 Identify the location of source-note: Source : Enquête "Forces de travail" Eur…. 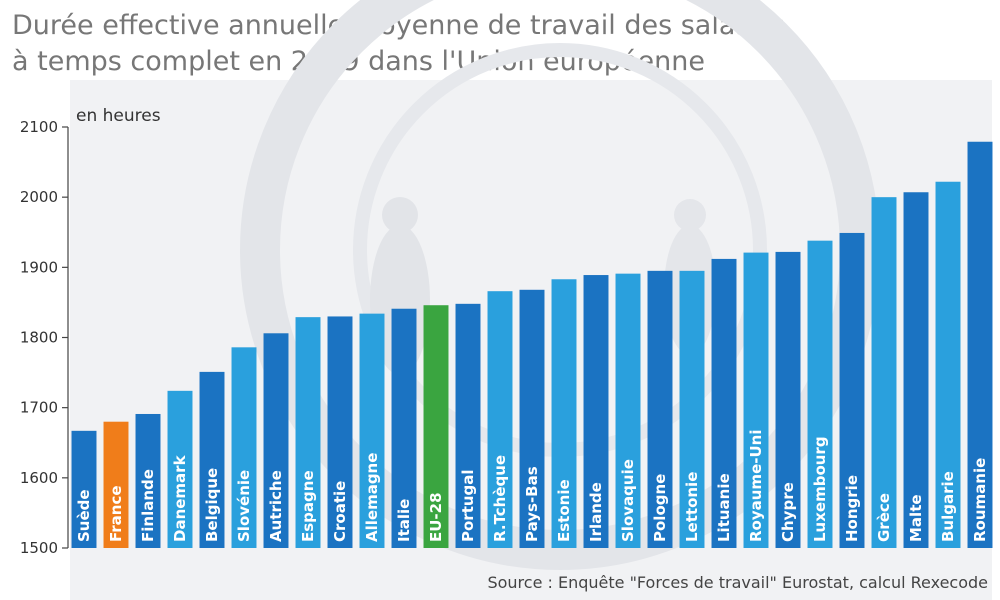
(737, 582).